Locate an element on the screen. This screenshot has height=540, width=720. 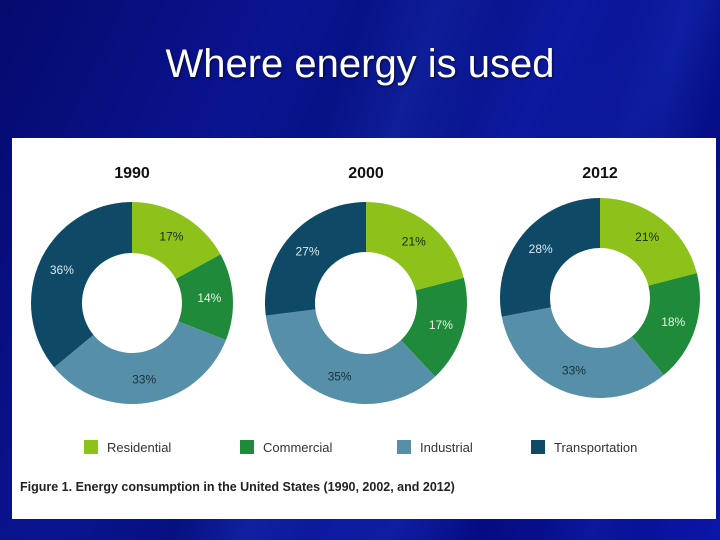
donut-percent-label: 28% is located at coordinates (541, 249).